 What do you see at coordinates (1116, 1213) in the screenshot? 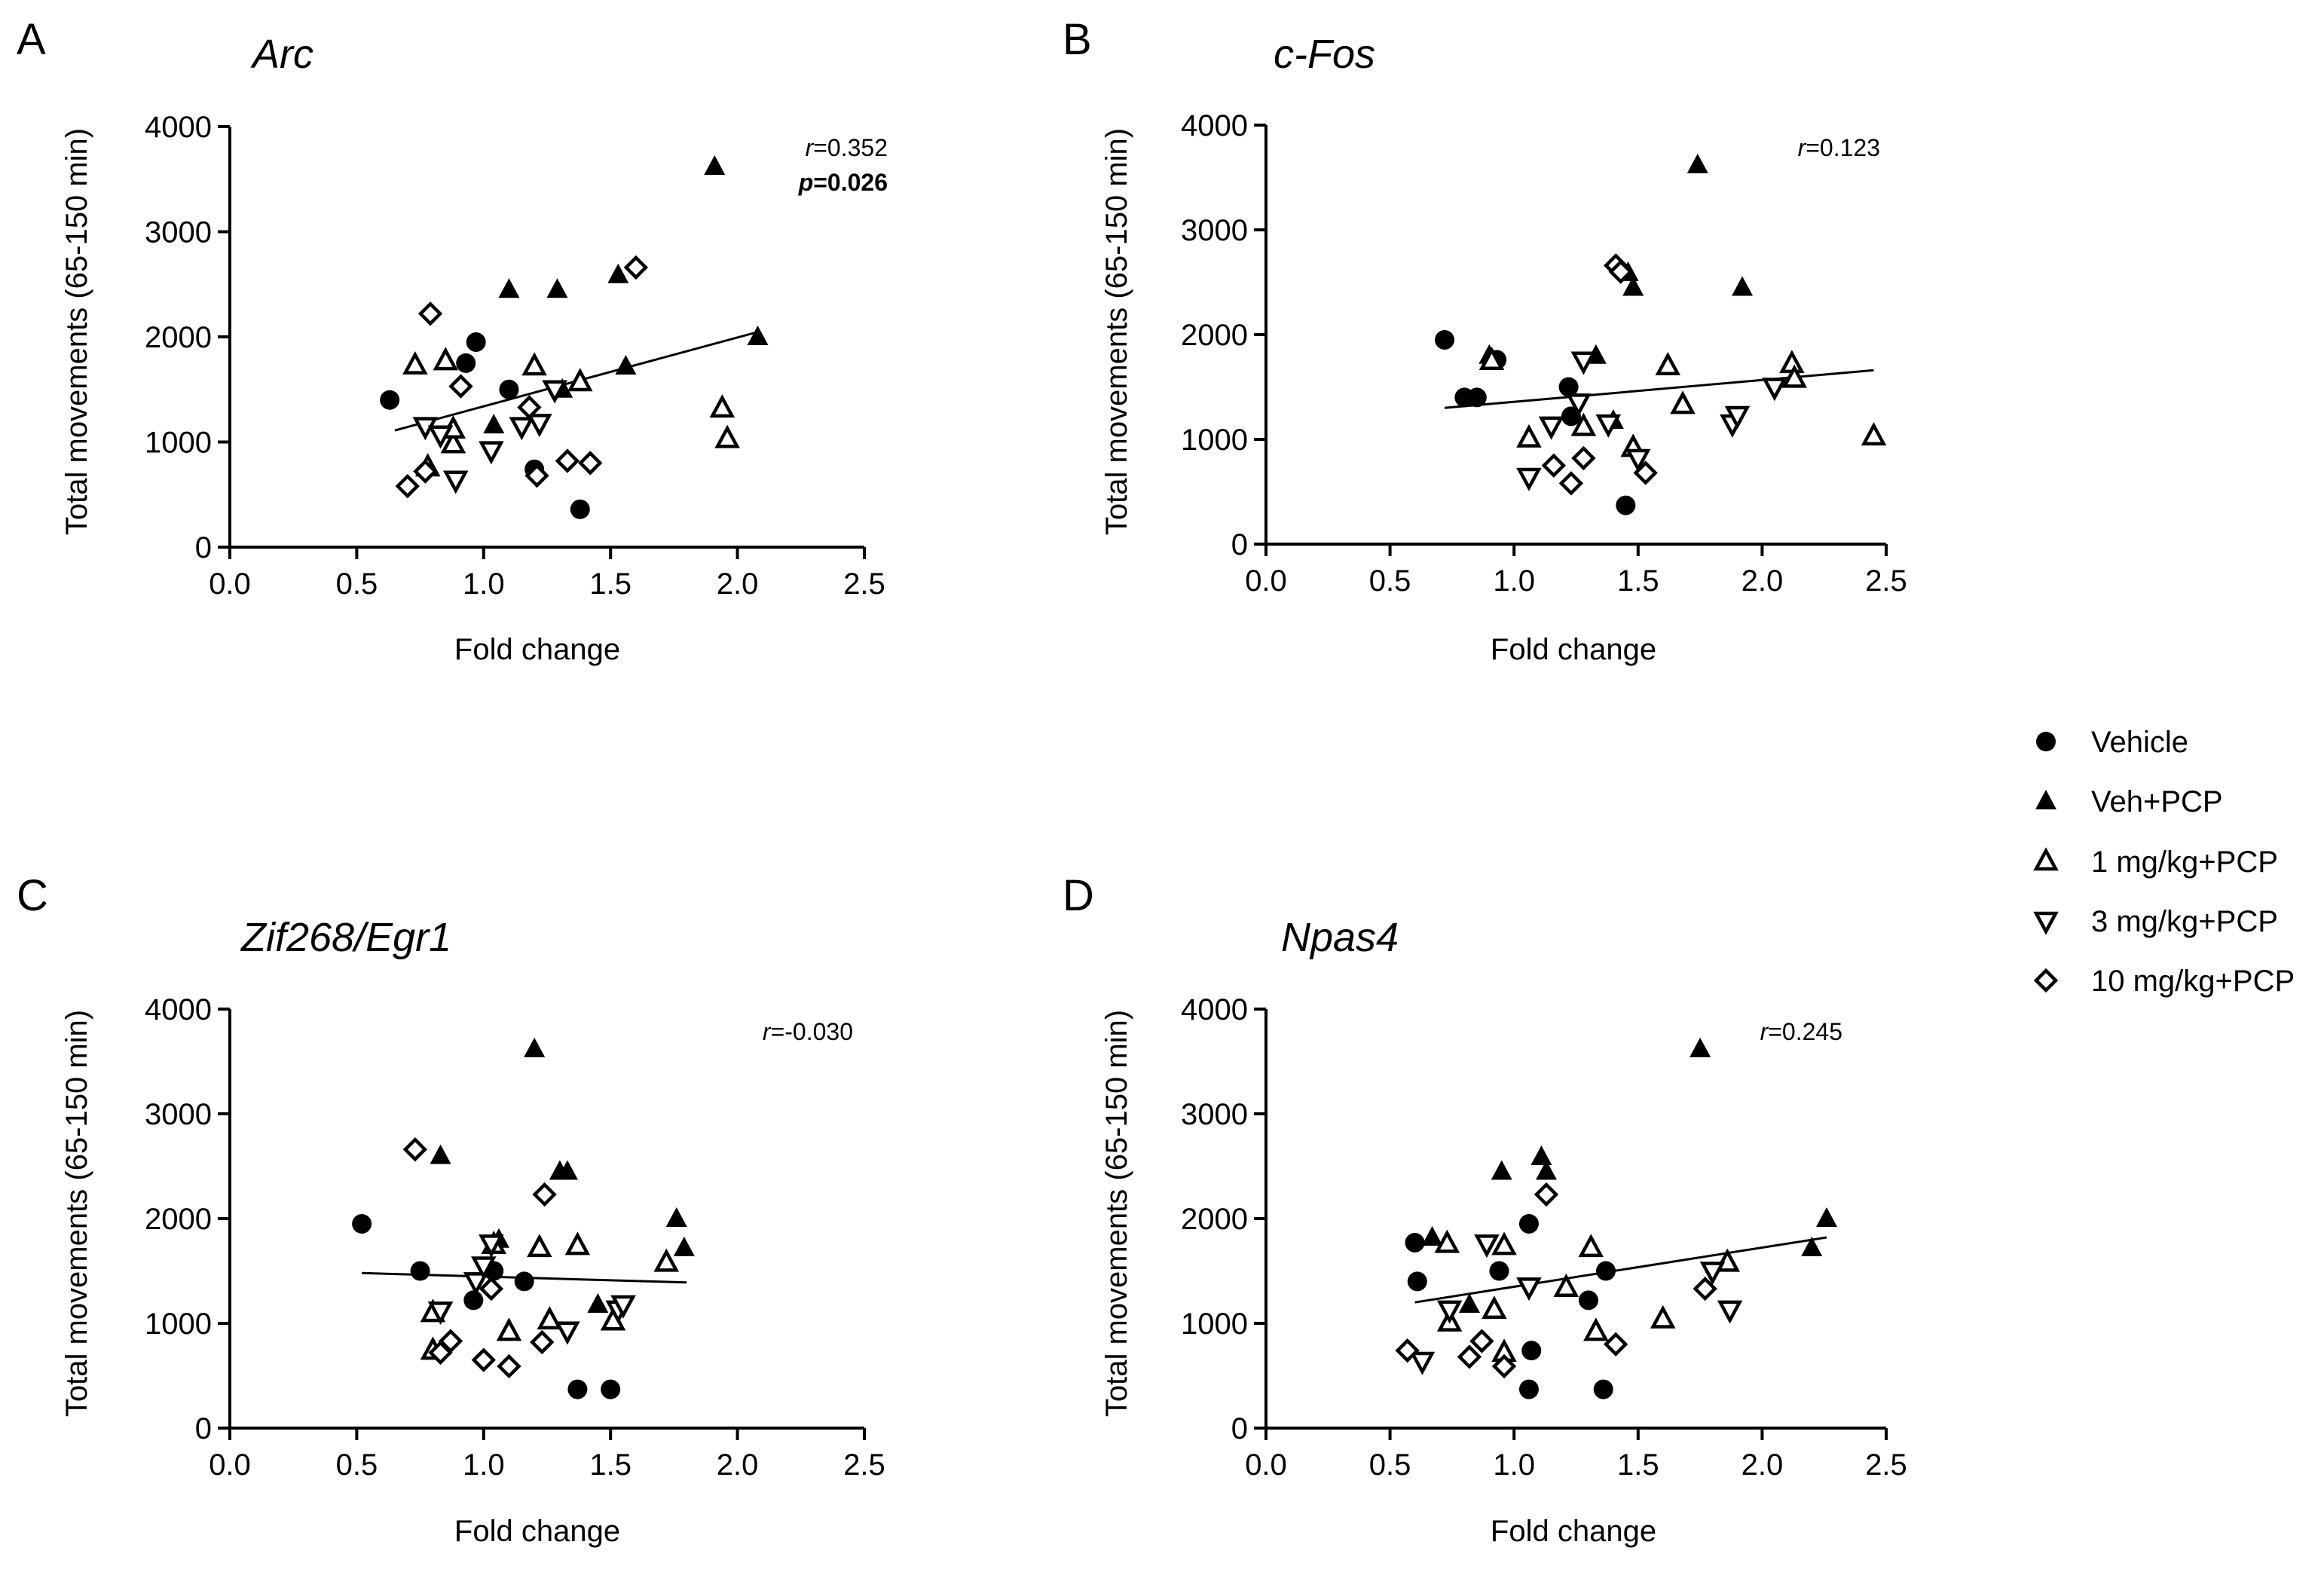
I see `panel-d-y-axis-title: Total movements (65-150 min)` at bounding box center [1116, 1213].